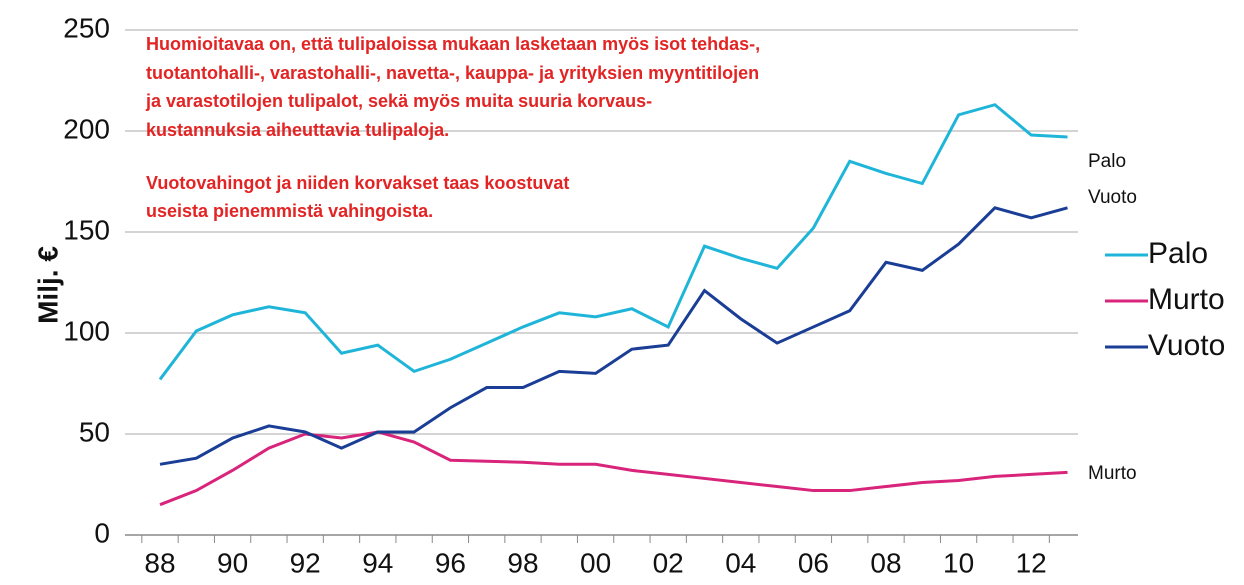  What do you see at coordinates (1186, 345) in the screenshot?
I see `legend-label: Vuoto` at bounding box center [1186, 345].